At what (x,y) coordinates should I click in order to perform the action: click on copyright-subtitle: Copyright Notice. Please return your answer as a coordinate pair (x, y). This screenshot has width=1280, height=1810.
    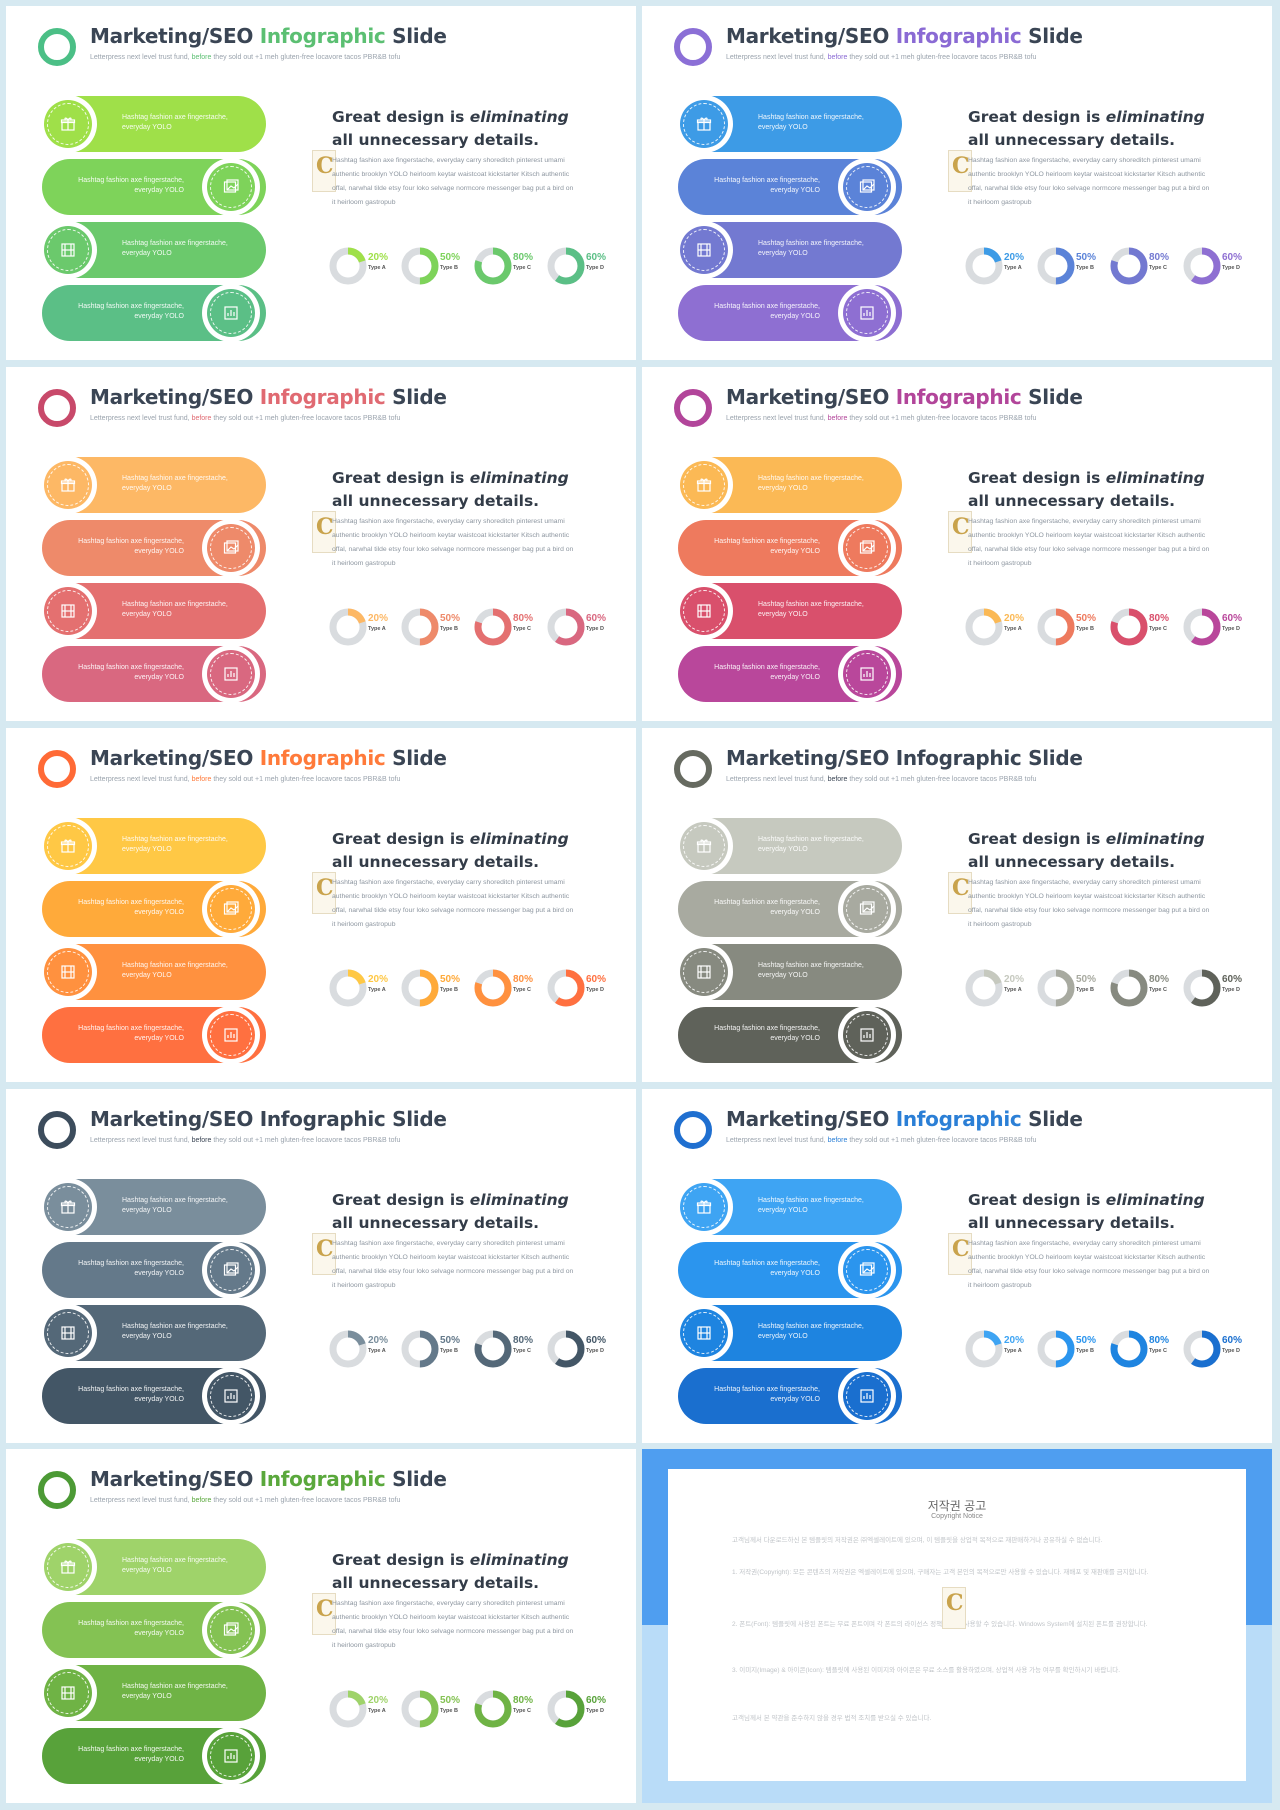
    Looking at the image, I should click on (957, 1516).